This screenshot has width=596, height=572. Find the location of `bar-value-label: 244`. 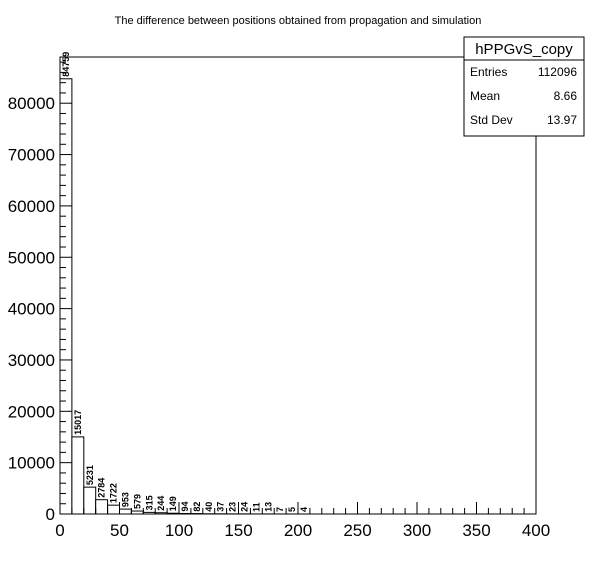

bar-value-label: 244 is located at coordinates (161, 503).